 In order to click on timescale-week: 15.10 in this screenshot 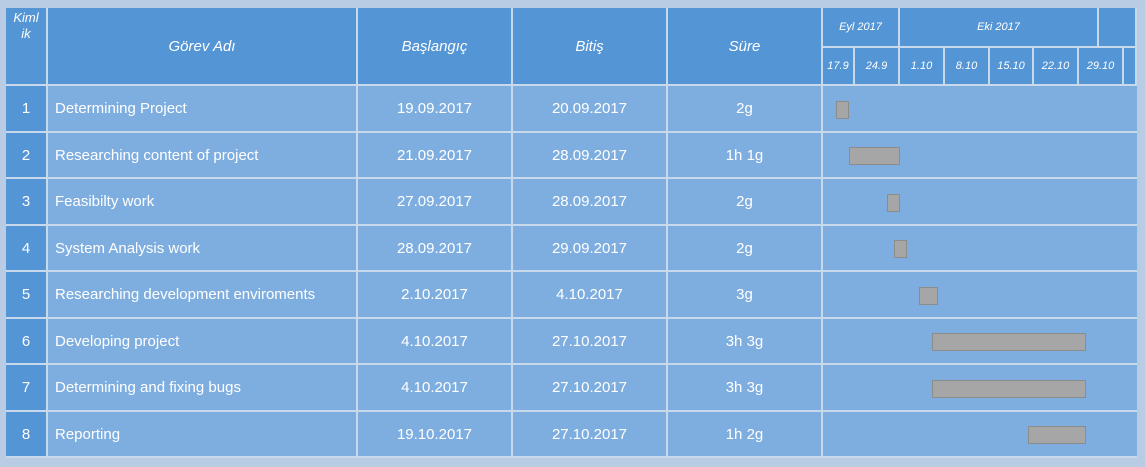, I will do `click(1012, 67)`.